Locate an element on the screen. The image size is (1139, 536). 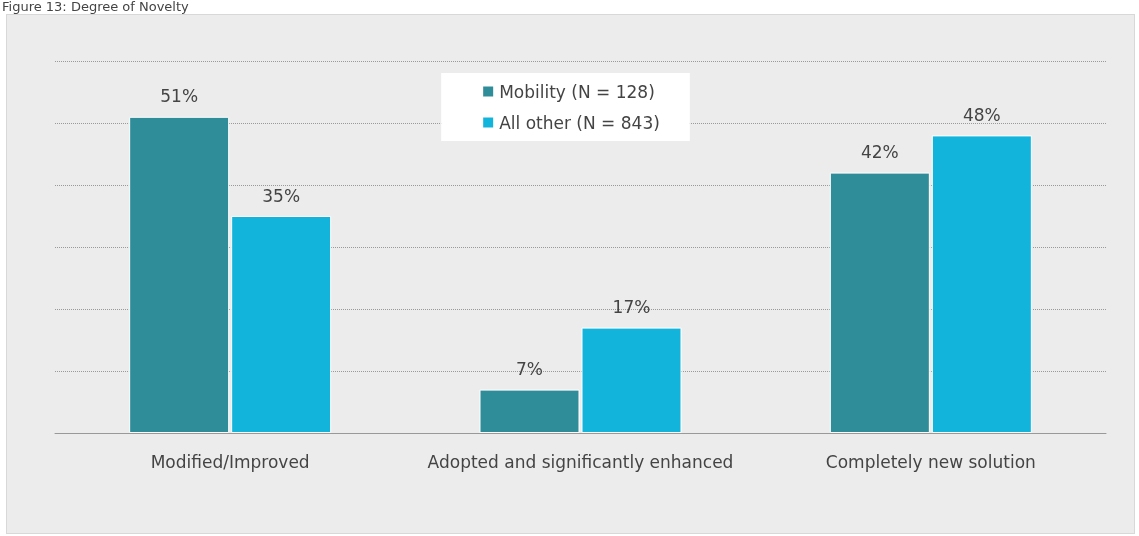
data-label: 42% is located at coordinates (879, 152).